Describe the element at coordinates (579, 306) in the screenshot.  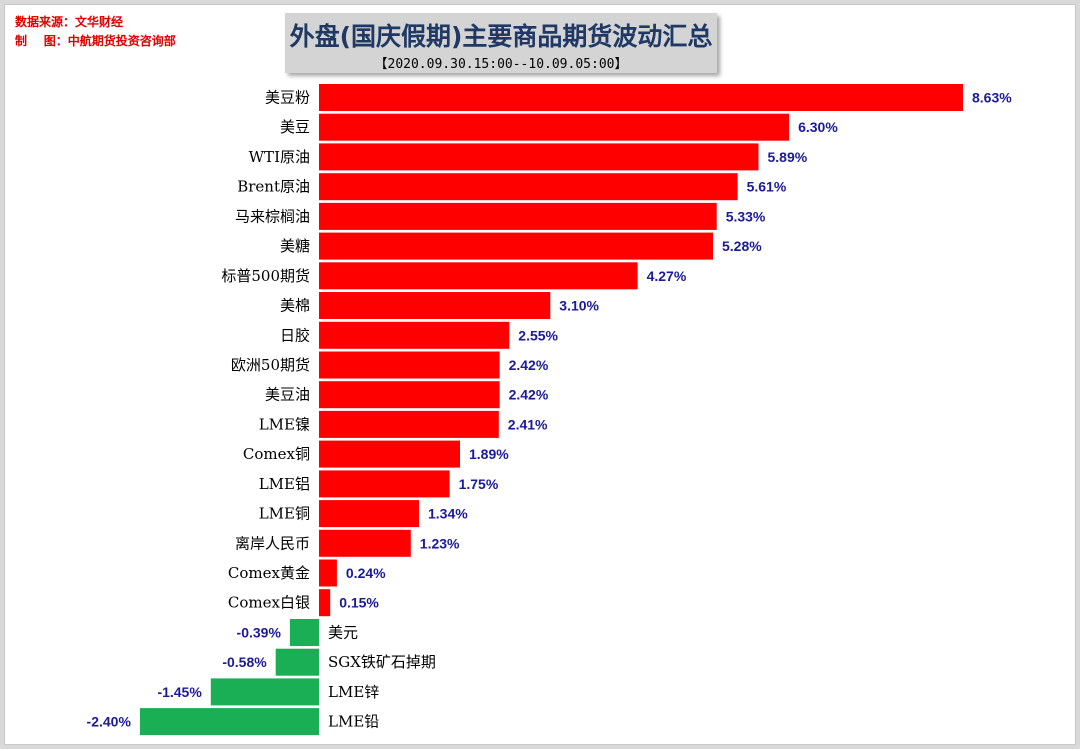
I see `value-label: 3.10%` at that location.